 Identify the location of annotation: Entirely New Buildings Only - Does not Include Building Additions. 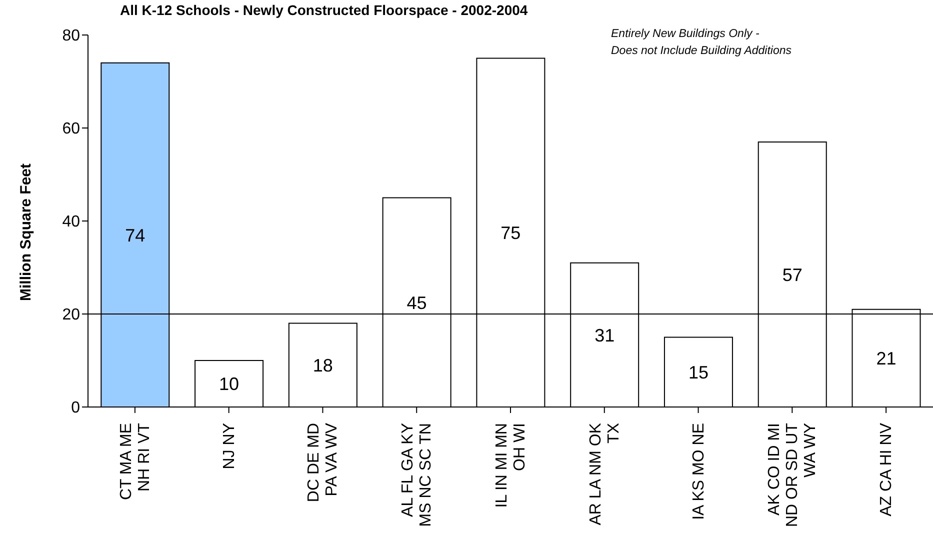
(701, 43).